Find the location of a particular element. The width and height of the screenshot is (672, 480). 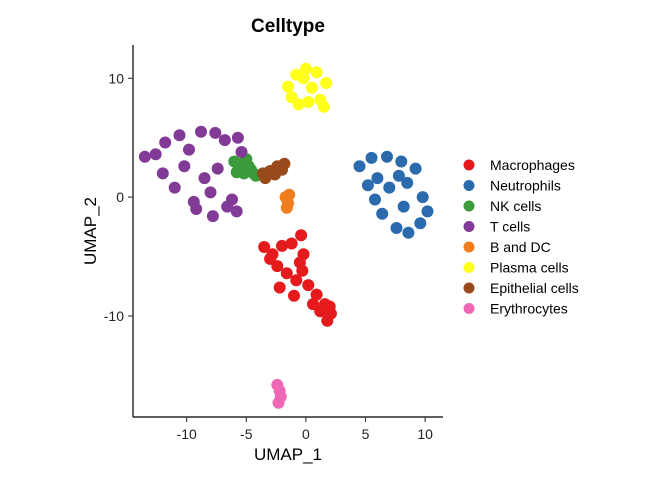

series-b-and-dc is located at coordinates (287, 201).